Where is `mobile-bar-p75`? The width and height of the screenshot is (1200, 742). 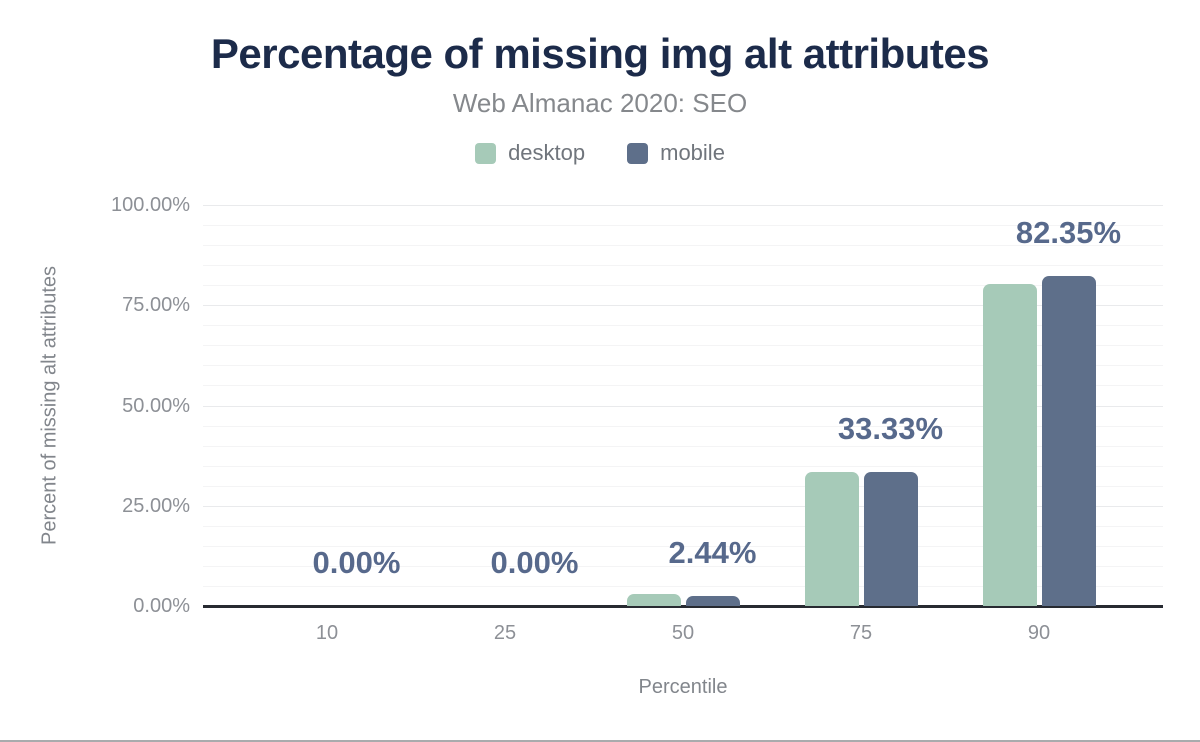
mobile-bar-p75 is located at coordinates (890, 539).